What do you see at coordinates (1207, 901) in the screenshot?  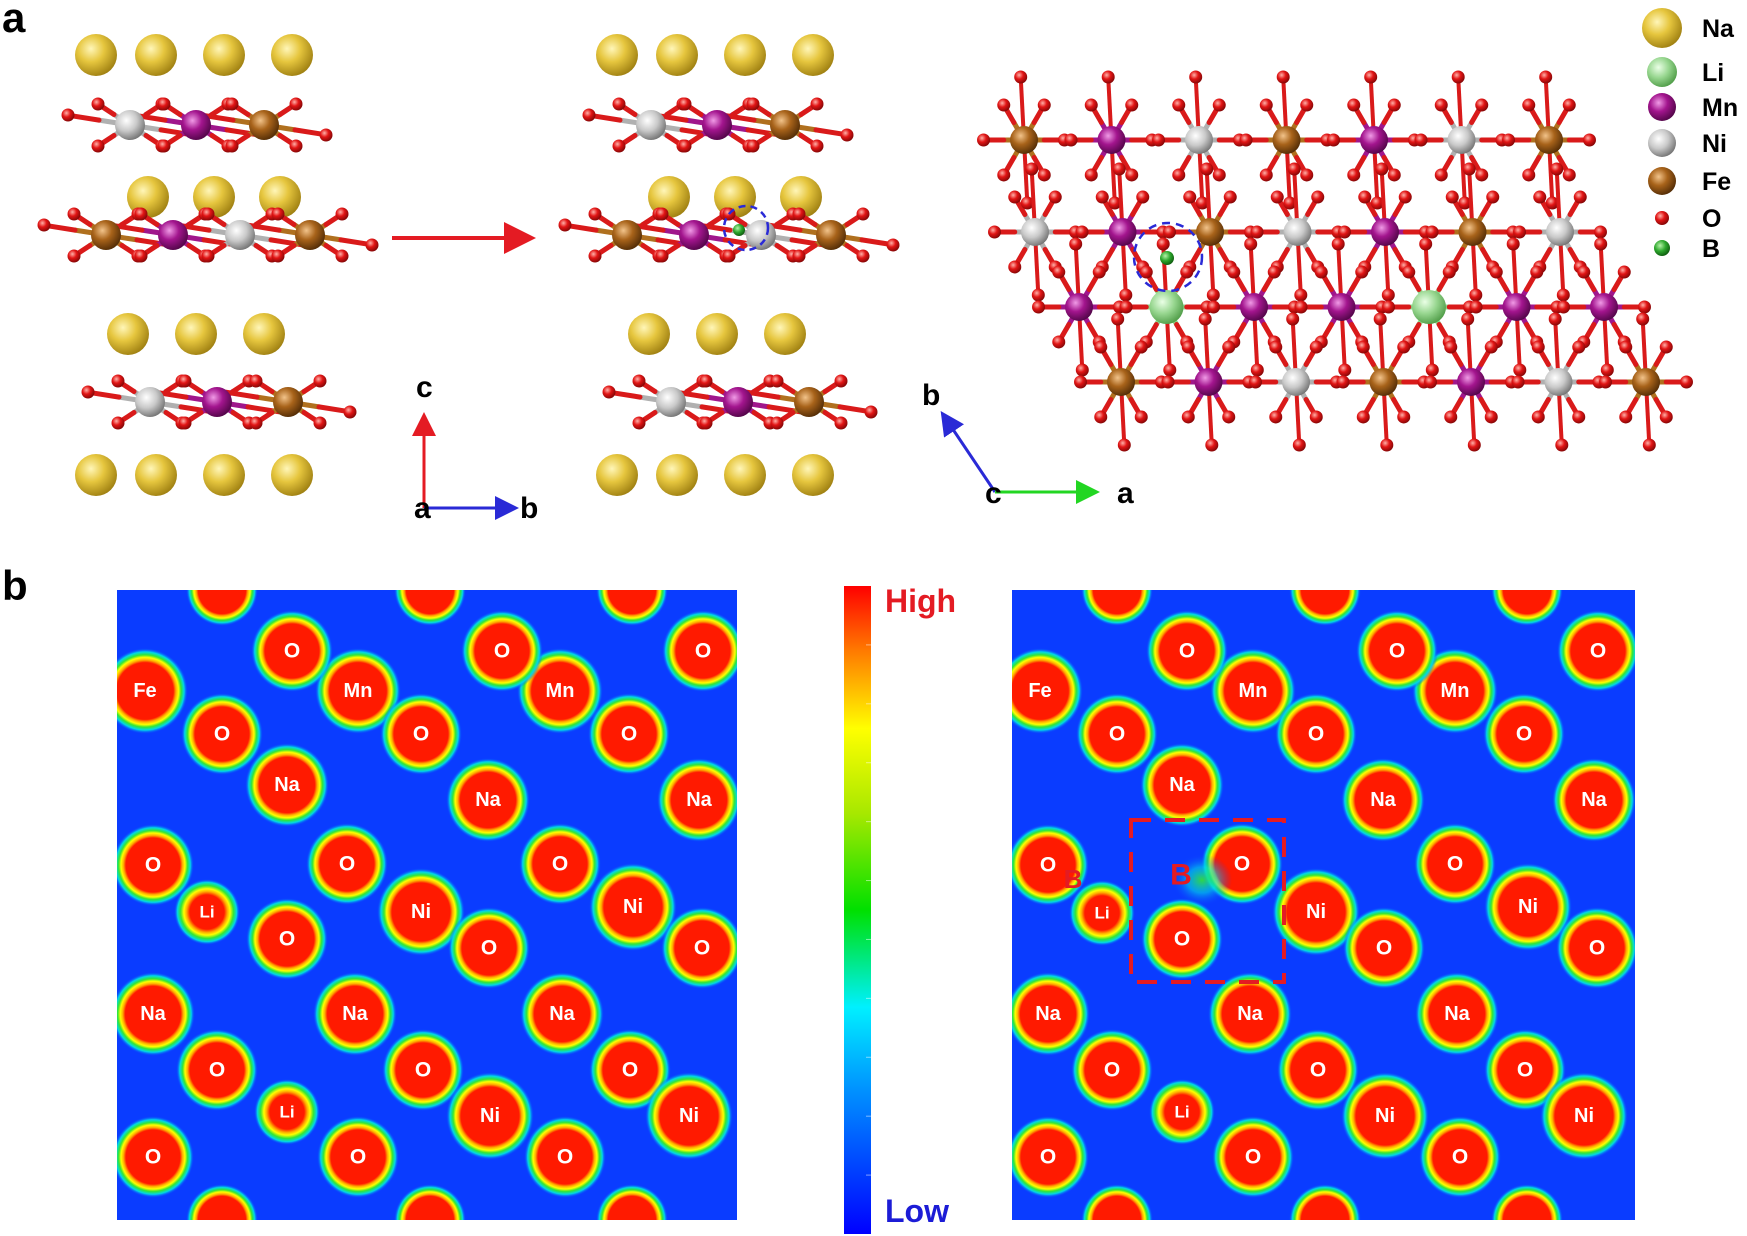 I see `boron-highlight-box` at bounding box center [1207, 901].